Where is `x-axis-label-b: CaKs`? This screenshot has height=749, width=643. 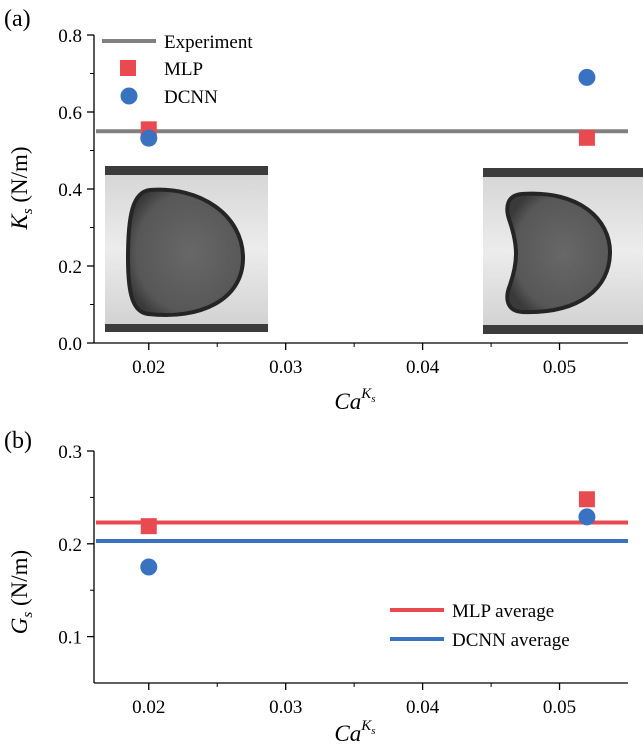
x-axis-label-b: CaKs is located at coordinates (354, 732).